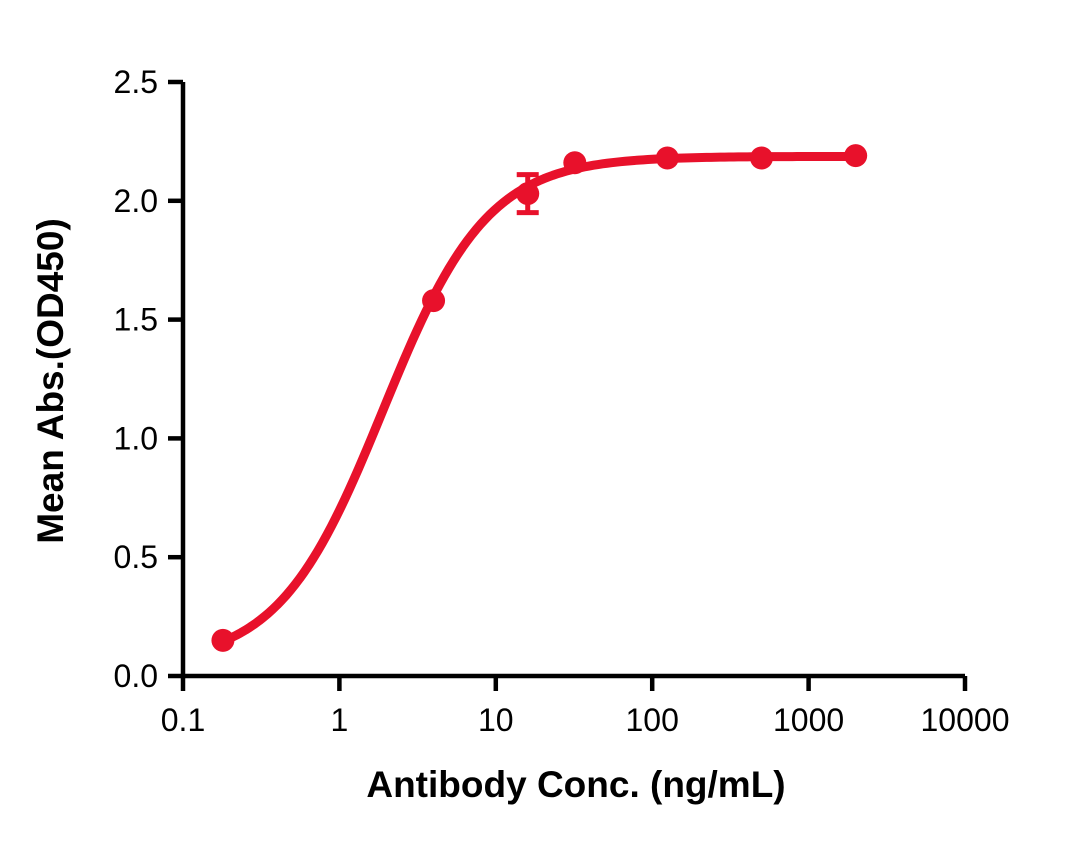  What do you see at coordinates (136, 201) in the screenshot?
I see `y-tick-label: 2.0` at bounding box center [136, 201].